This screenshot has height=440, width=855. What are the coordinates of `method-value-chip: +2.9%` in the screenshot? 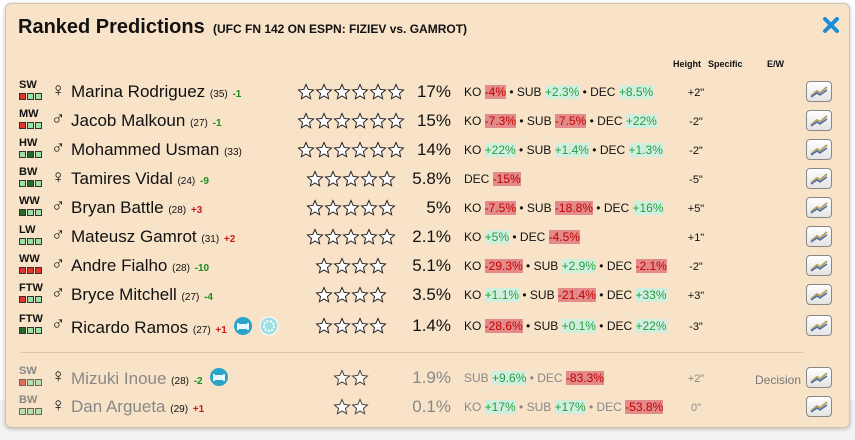 It's located at (578, 266).